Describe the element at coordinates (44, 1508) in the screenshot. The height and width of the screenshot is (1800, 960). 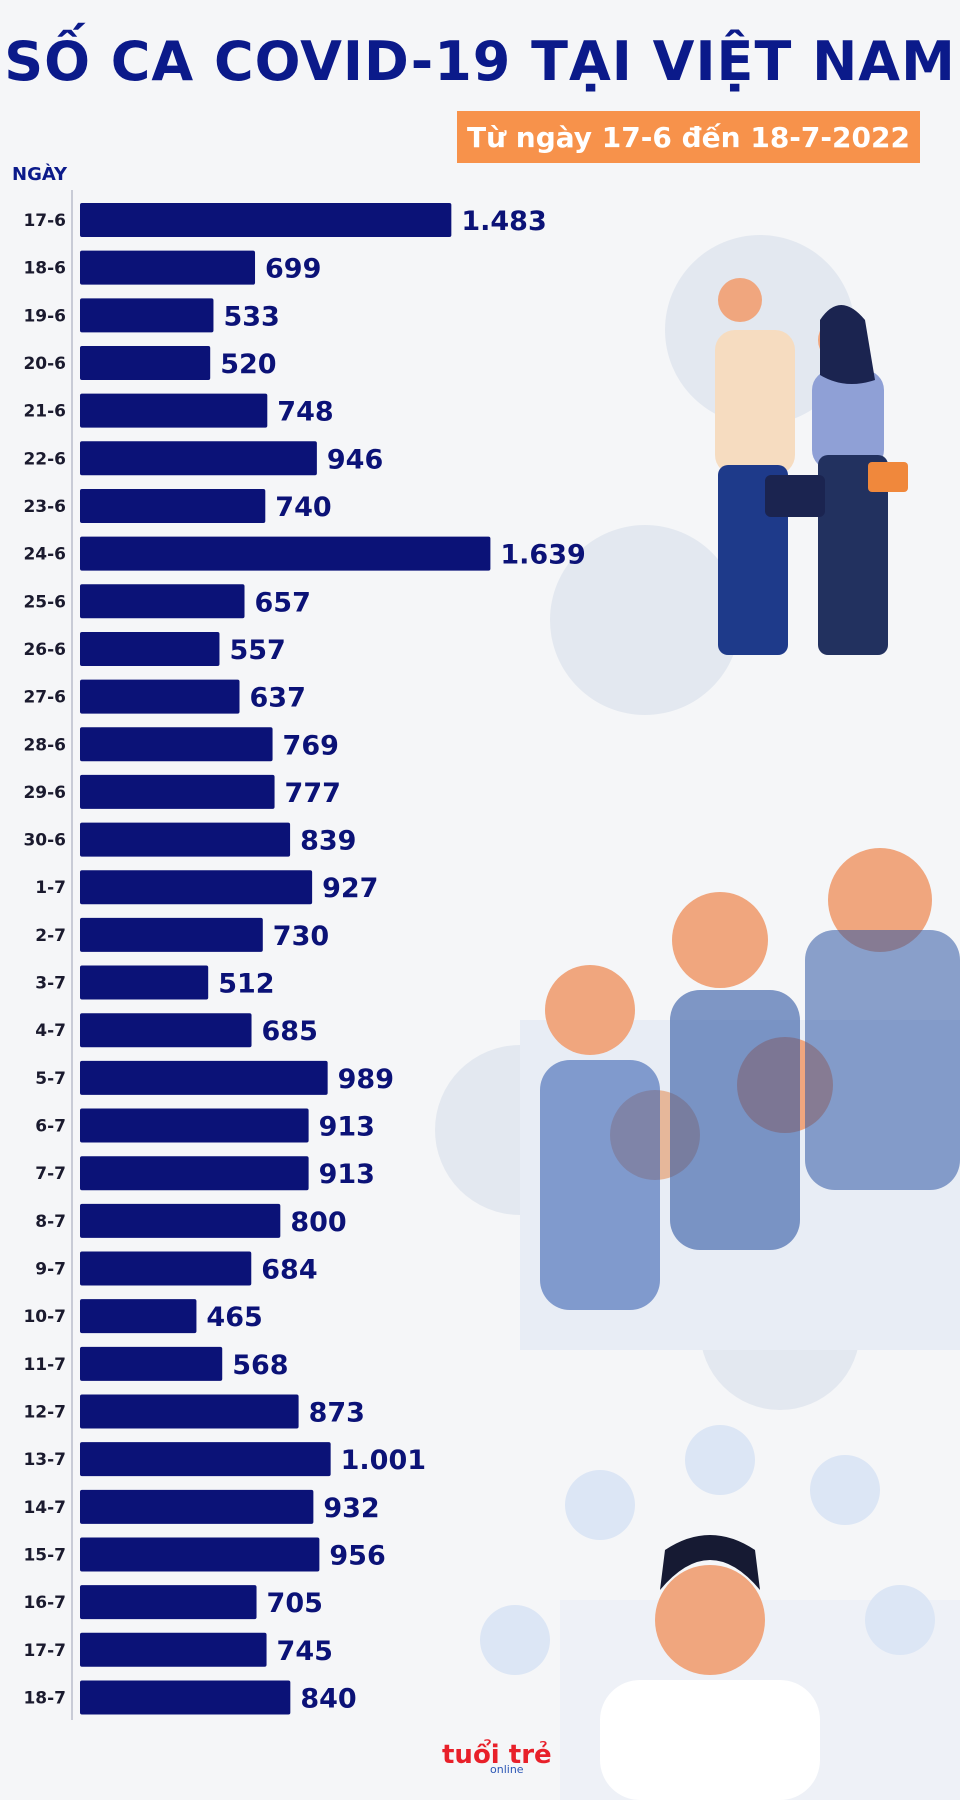
I see `category-label: 14-7` at that location.